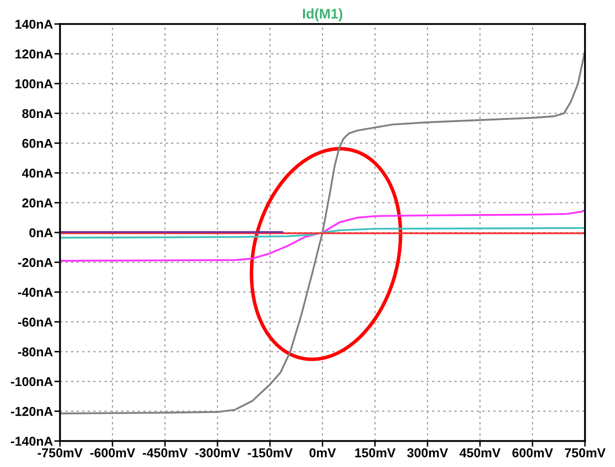 This screenshot has height=467, width=615. Describe the element at coordinates (35, 351) in the screenshot. I see `y-tick-label: -80nA` at that location.